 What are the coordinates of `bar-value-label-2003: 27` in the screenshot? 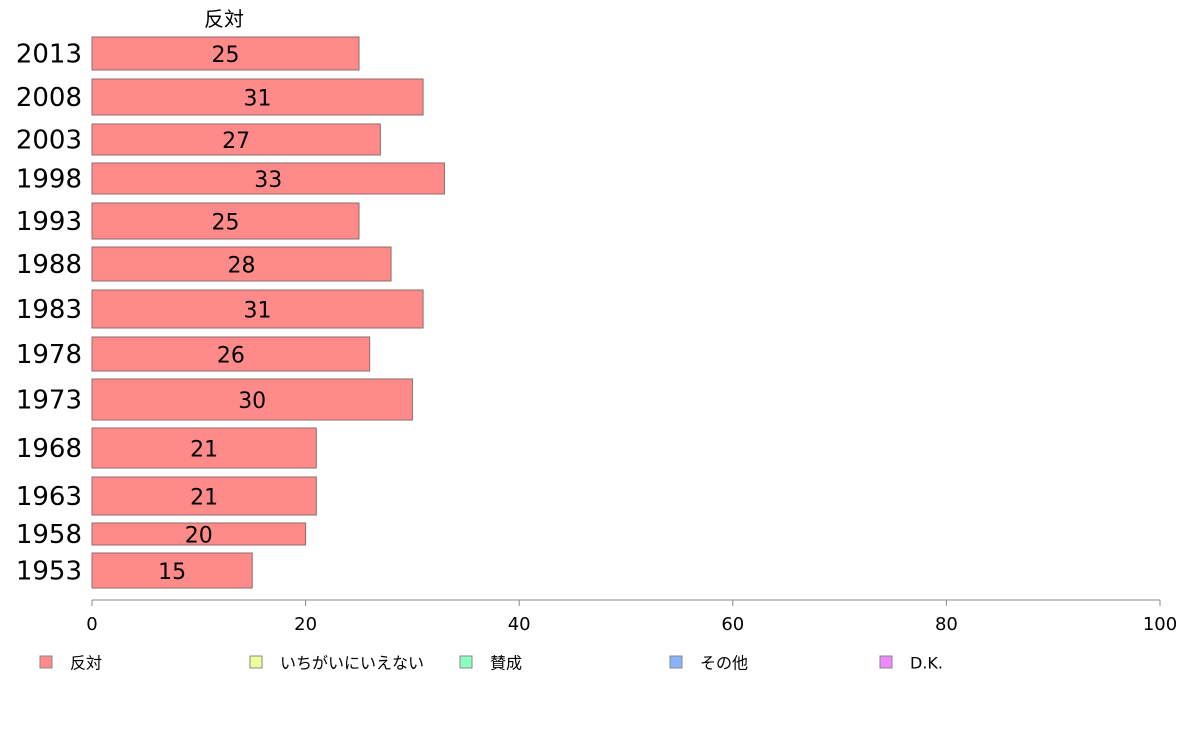 It's located at (236, 141).